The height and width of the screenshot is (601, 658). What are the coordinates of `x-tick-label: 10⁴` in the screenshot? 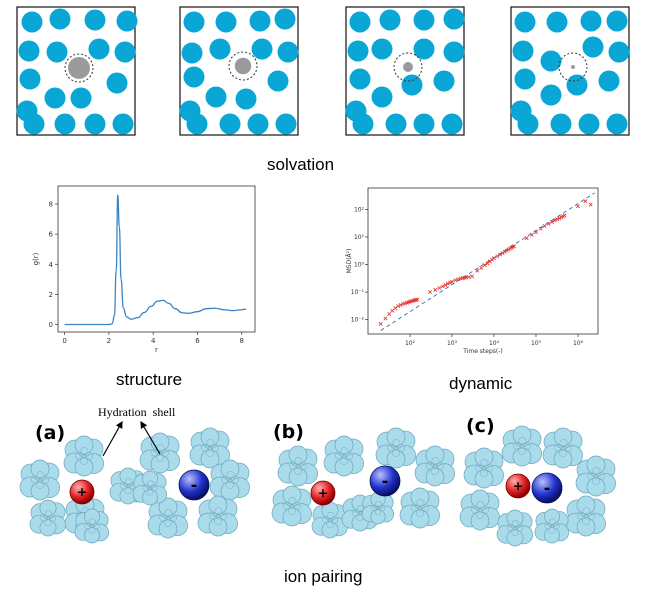 It's located at (494, 343).